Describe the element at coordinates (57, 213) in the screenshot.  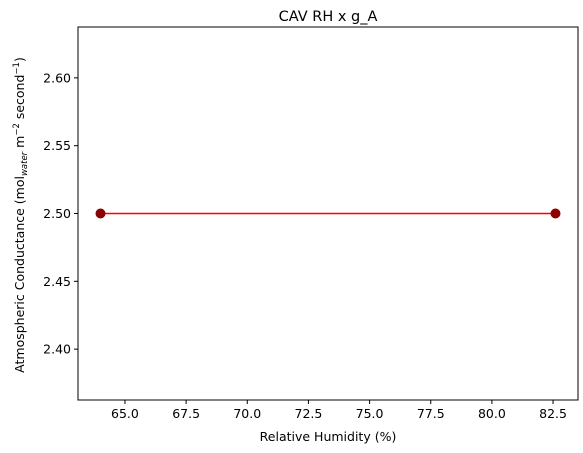
I see `y-tick-label: 2.50` at that location.